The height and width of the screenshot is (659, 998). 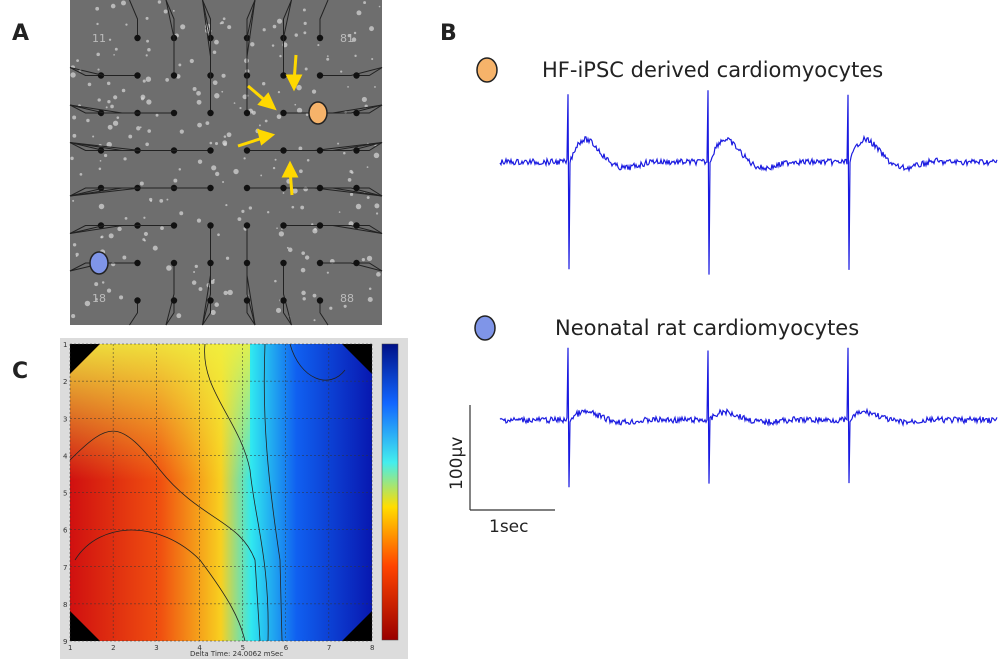 What do you see at coordinates (236, 654) in the screenshot?
I see `map-caption: Delta Time: 24.0062 mSec` at bounding box center [236, 654].